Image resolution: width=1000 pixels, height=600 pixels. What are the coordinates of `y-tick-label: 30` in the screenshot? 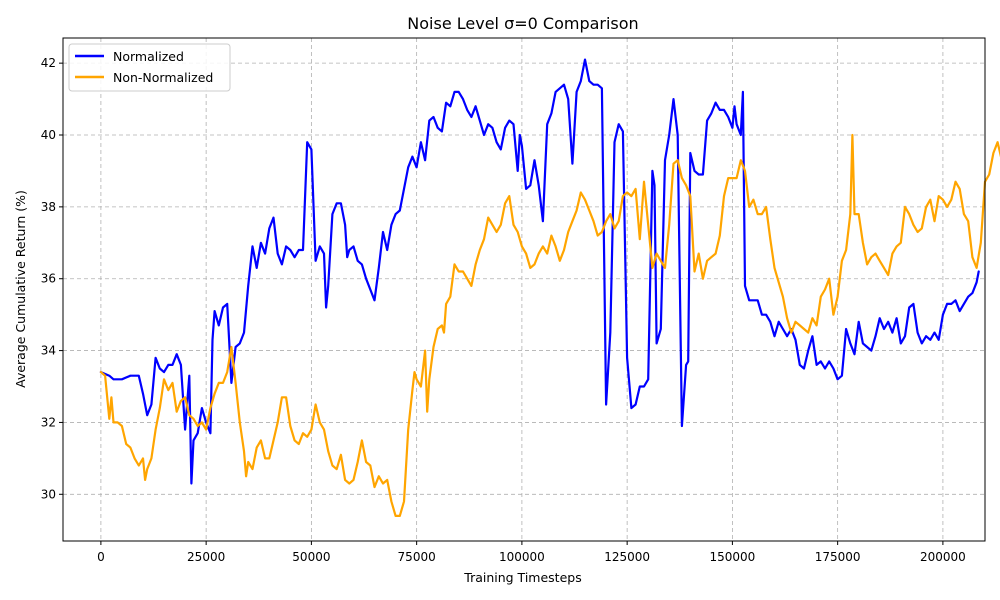 It's located at (48, 494).